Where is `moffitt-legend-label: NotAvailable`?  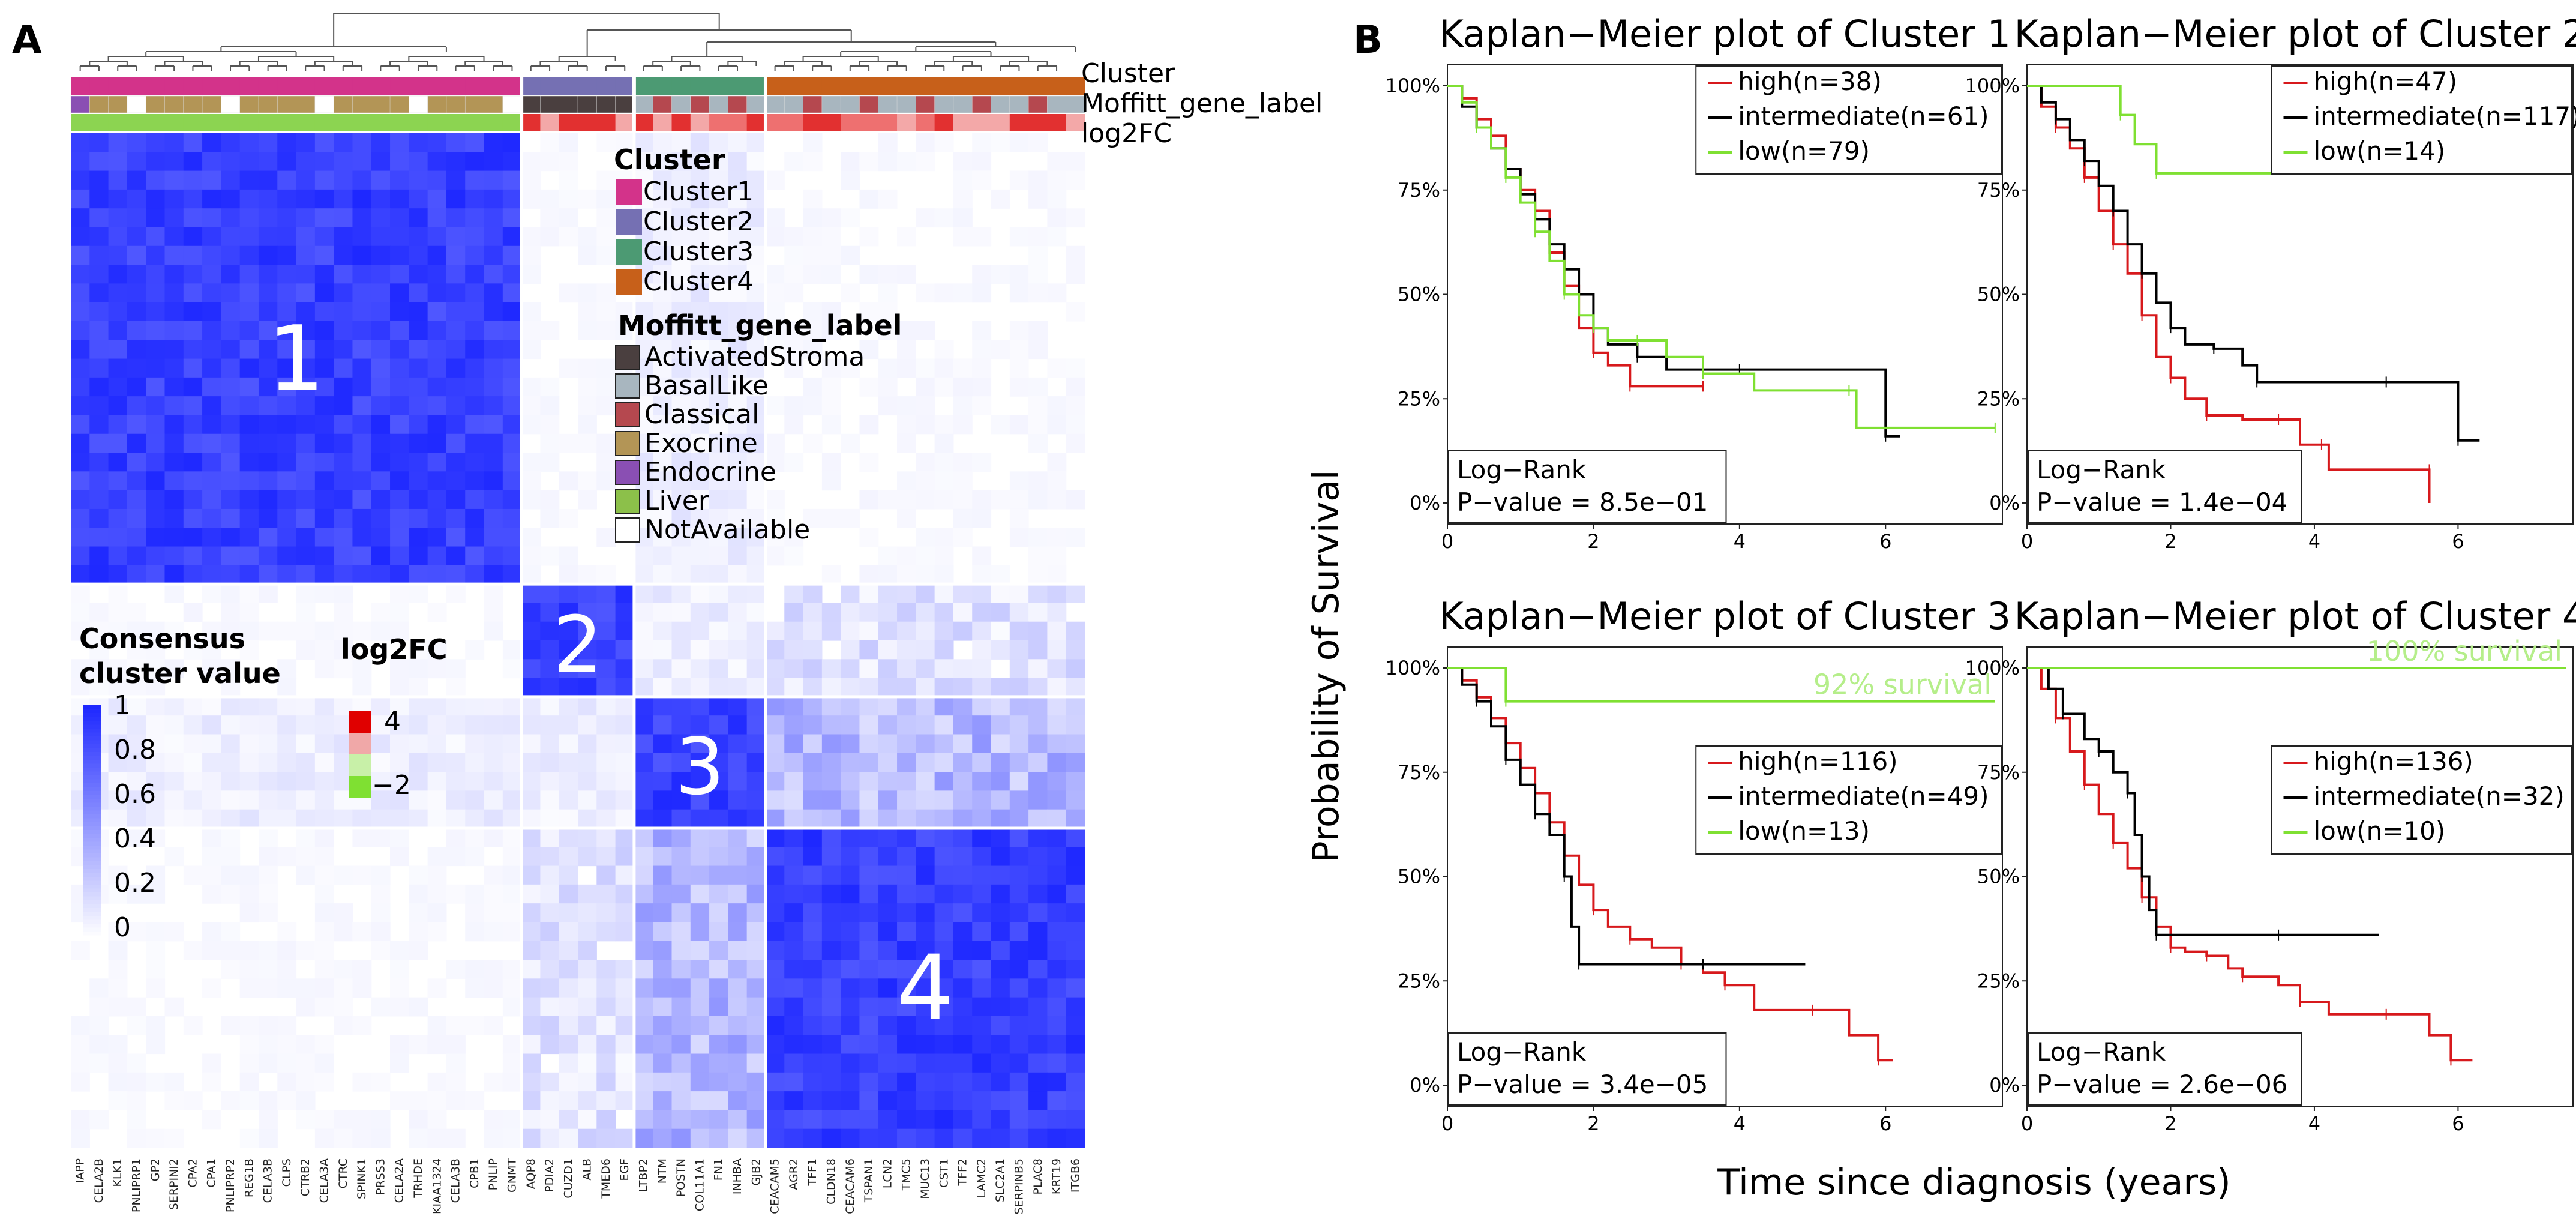 moffitt-legend-label: NotAvailable is located at coordinates (727, 529).